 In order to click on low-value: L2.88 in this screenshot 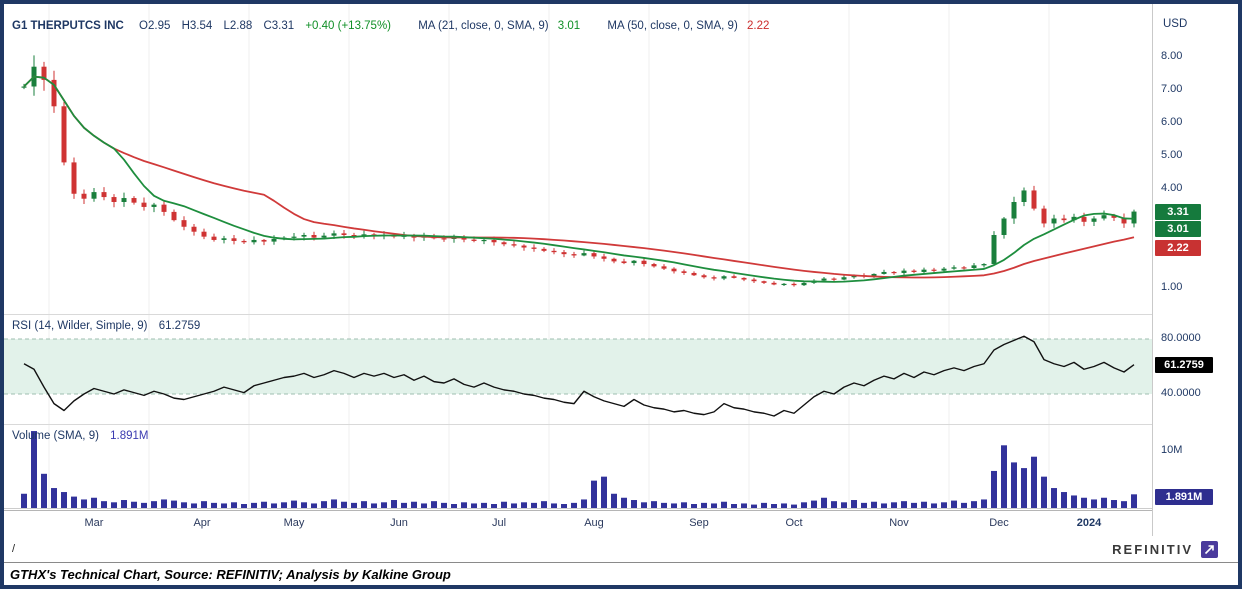, I will do `click(238, 26)`.